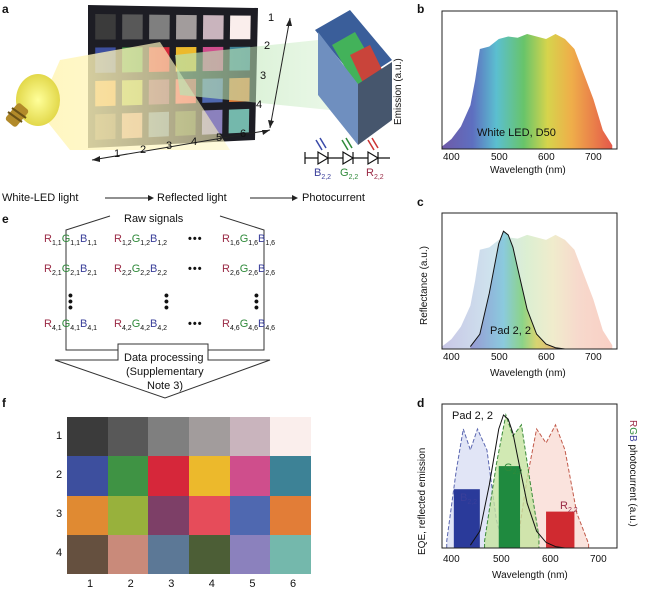 This screenshot has height=592, width=647. What do you see at coordinates (162, 307) in the screenshot?
I see `panel-e-frame` at bounding box center [162, 307].